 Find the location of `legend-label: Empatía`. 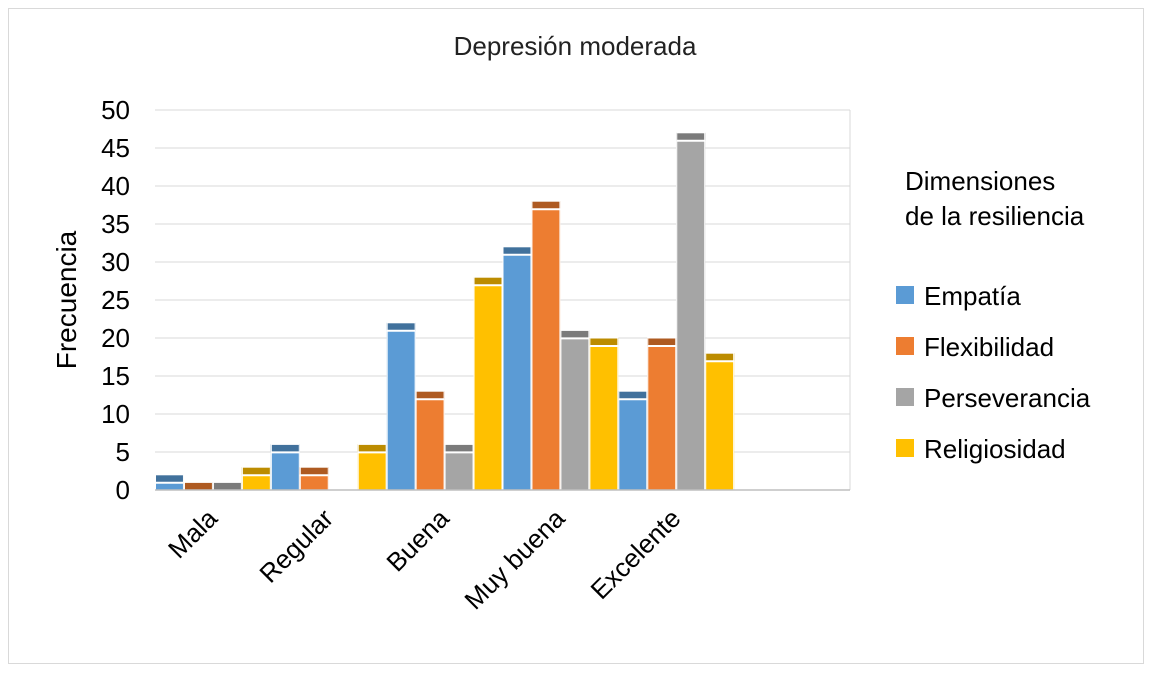

legend-label: Empatía is located at coordinates (972, 296).